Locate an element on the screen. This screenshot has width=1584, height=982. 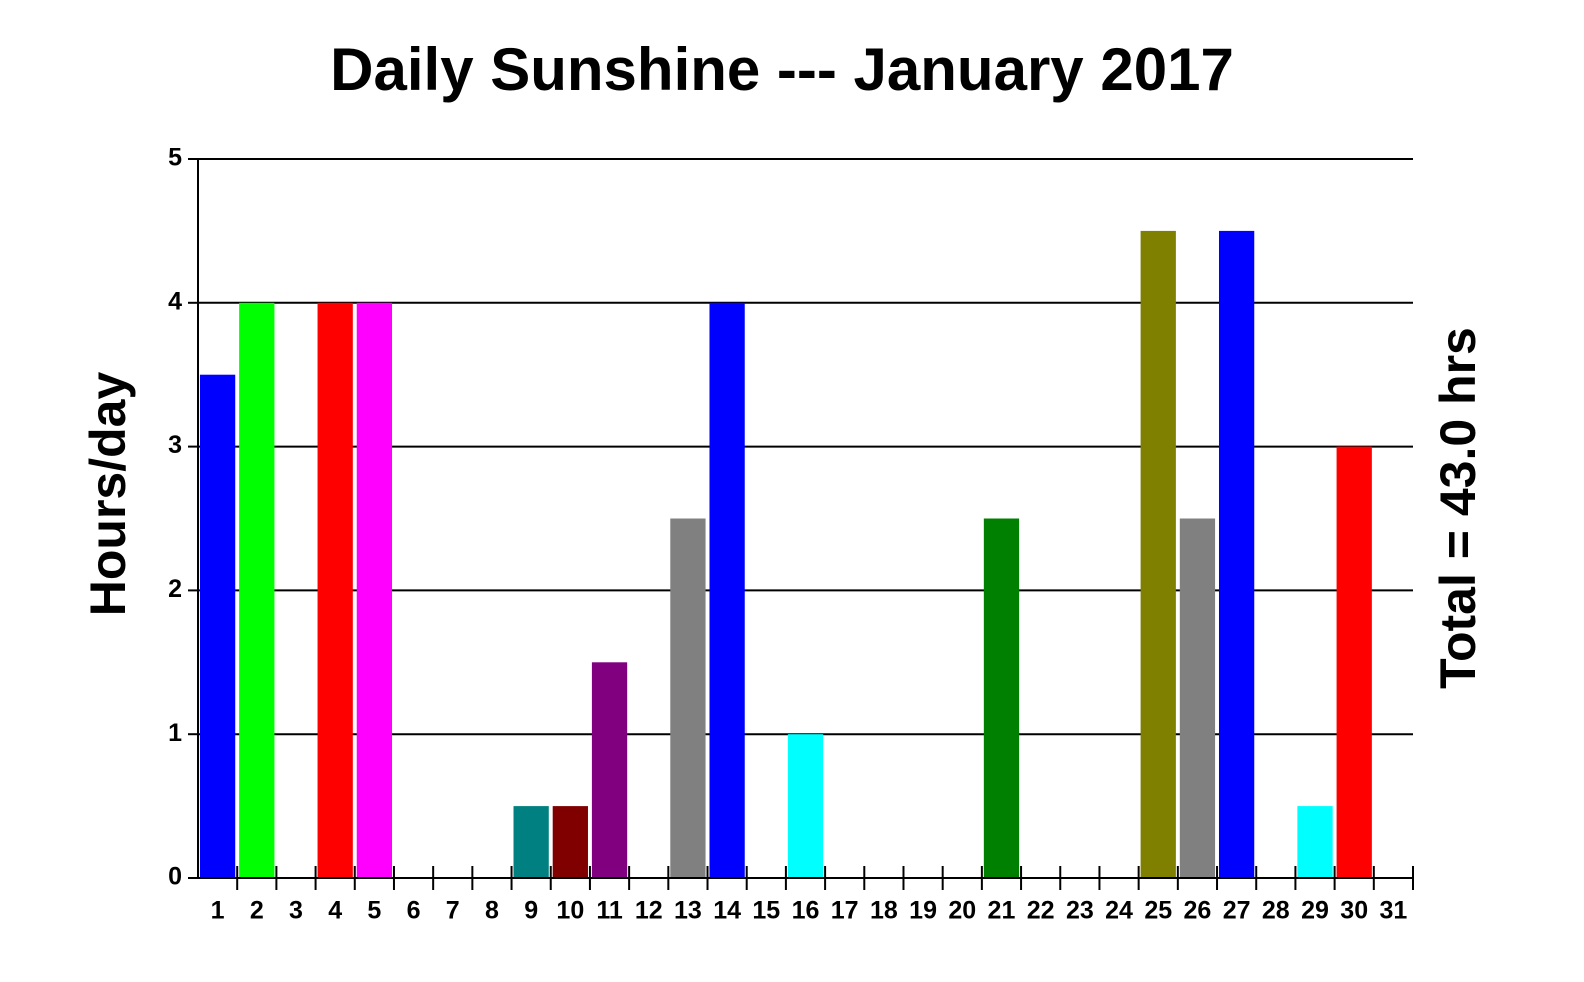
x-tick-label: 23 is located at coordinates (1080, 911).